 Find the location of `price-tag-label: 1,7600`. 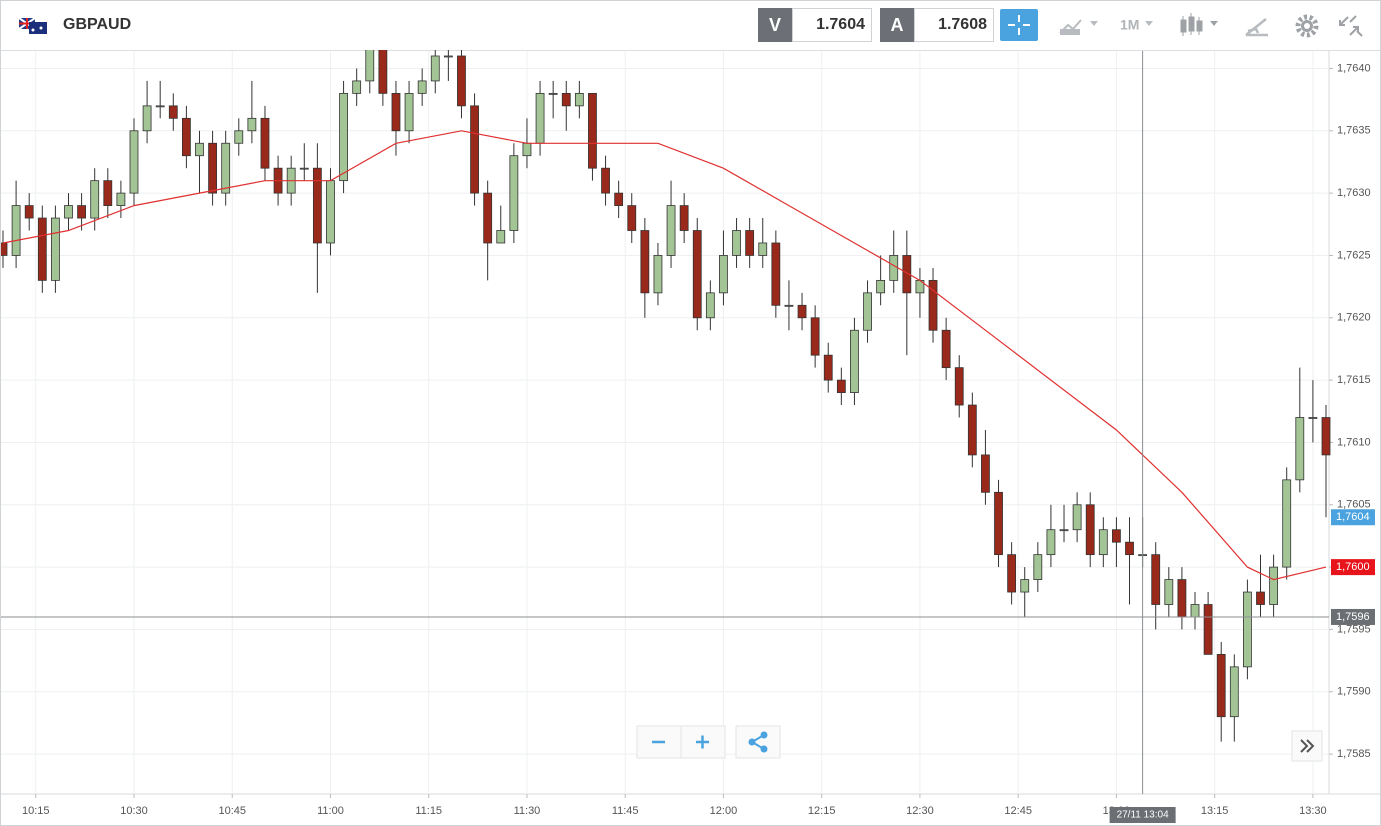

price-tag-label: 1,7600 is located at coordinates (1353, 567).